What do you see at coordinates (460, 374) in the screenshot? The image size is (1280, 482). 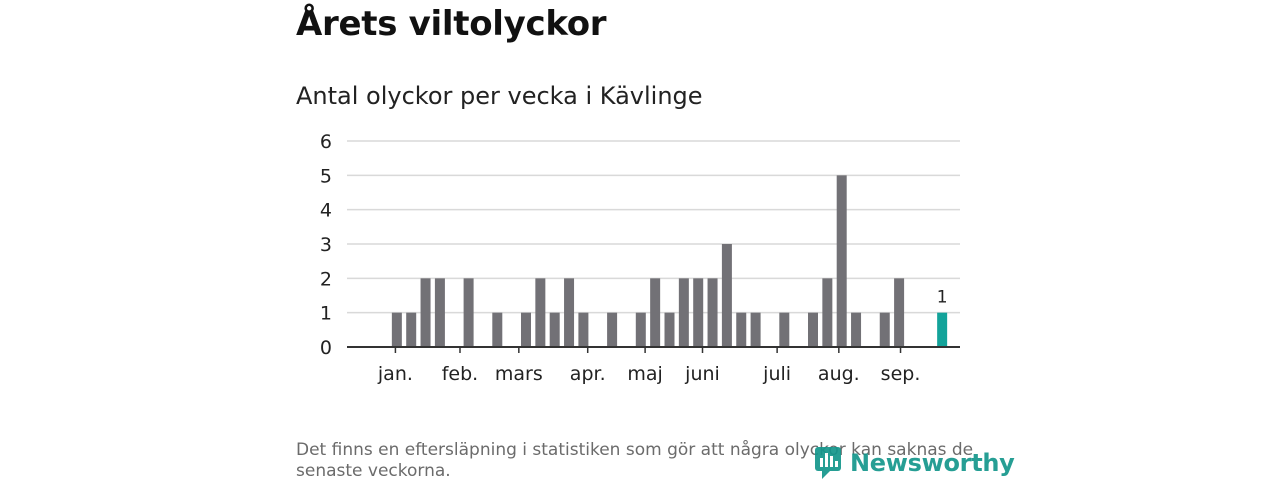 I see `x-tick-label: feb.` at bounding box center [460, 374].